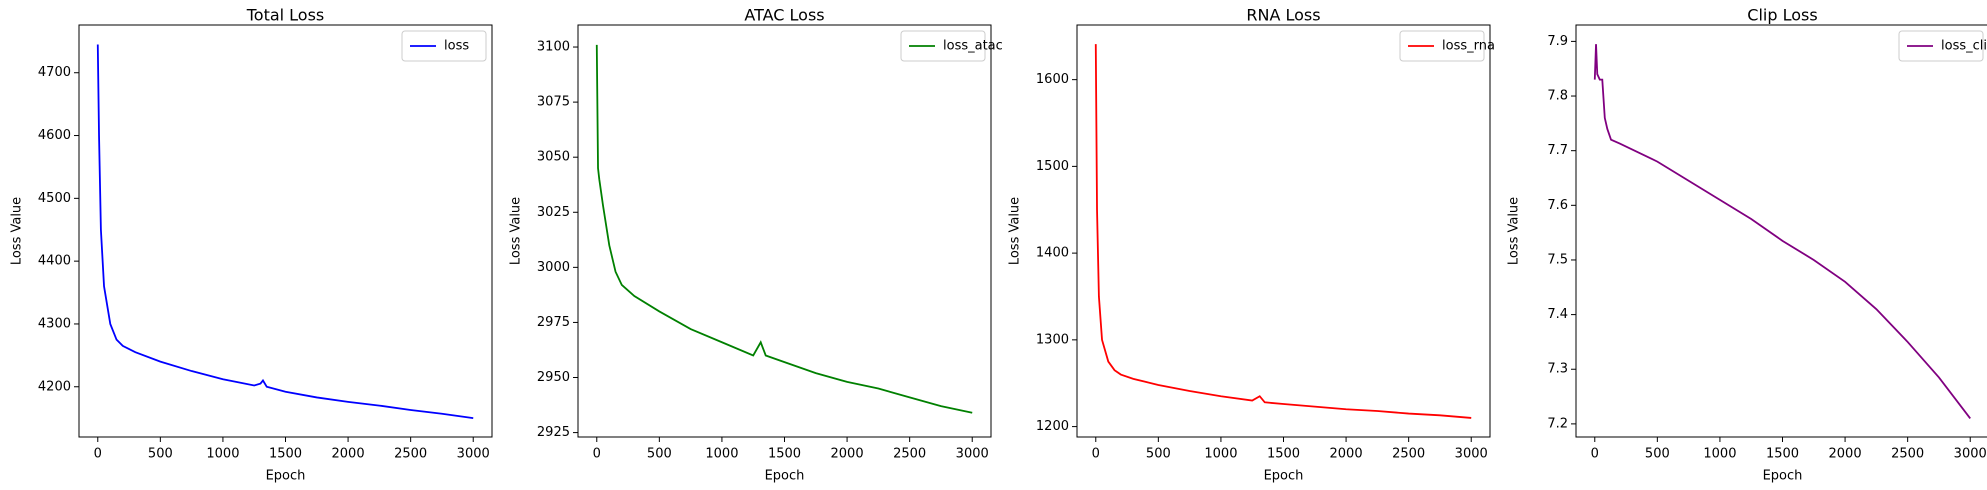 This screenshot has width=1987, height=490. What do you see at coordinates (54, 72) in the screenshot?
I see `y-tick-label: 4700` at bounding box center [54, 72].